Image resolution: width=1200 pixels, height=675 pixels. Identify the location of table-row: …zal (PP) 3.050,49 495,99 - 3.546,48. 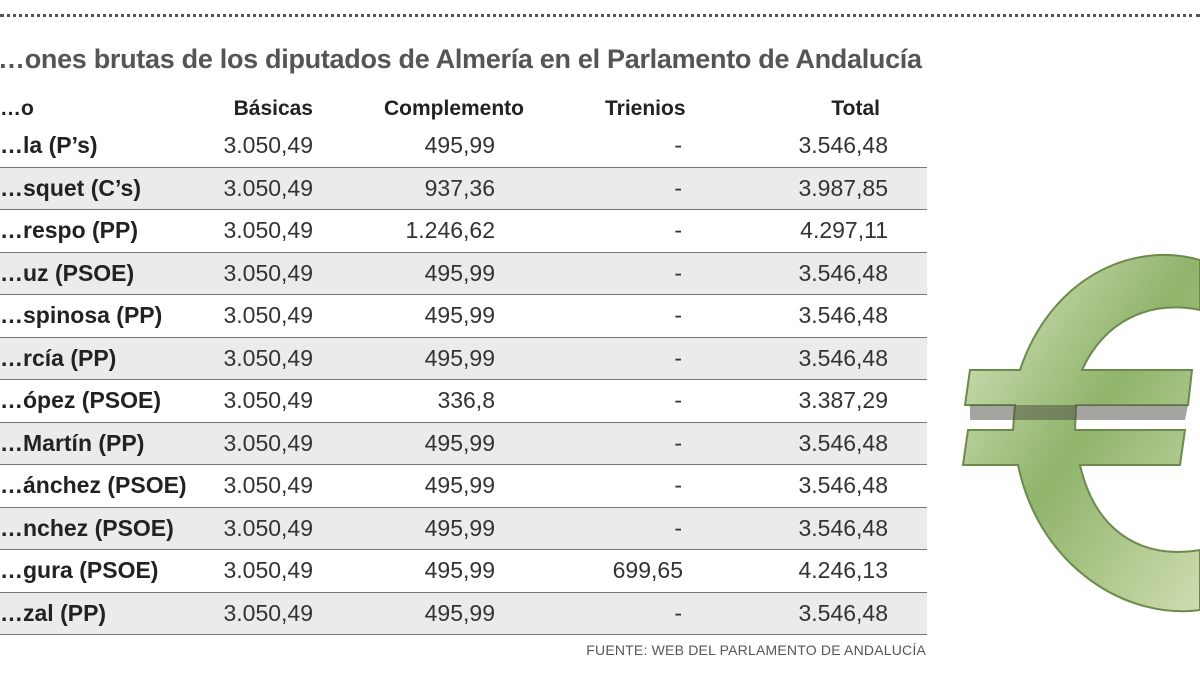
(463, 613).